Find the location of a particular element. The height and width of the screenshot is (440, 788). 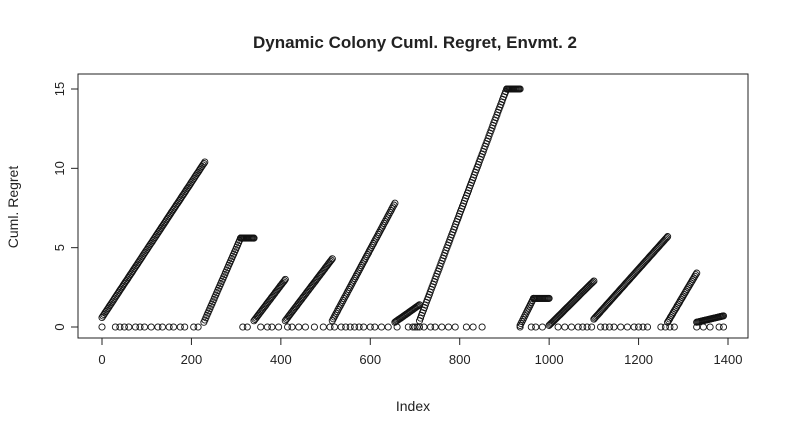

x-tick-label: 0 is located at coordinates (101, 359).